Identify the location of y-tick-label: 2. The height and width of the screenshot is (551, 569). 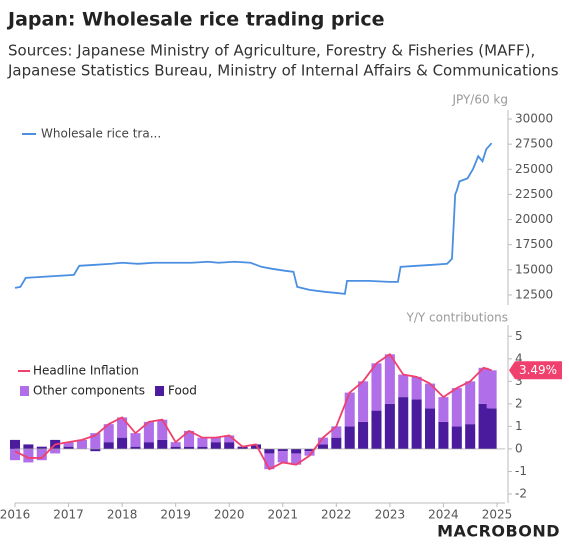
(519, 403).